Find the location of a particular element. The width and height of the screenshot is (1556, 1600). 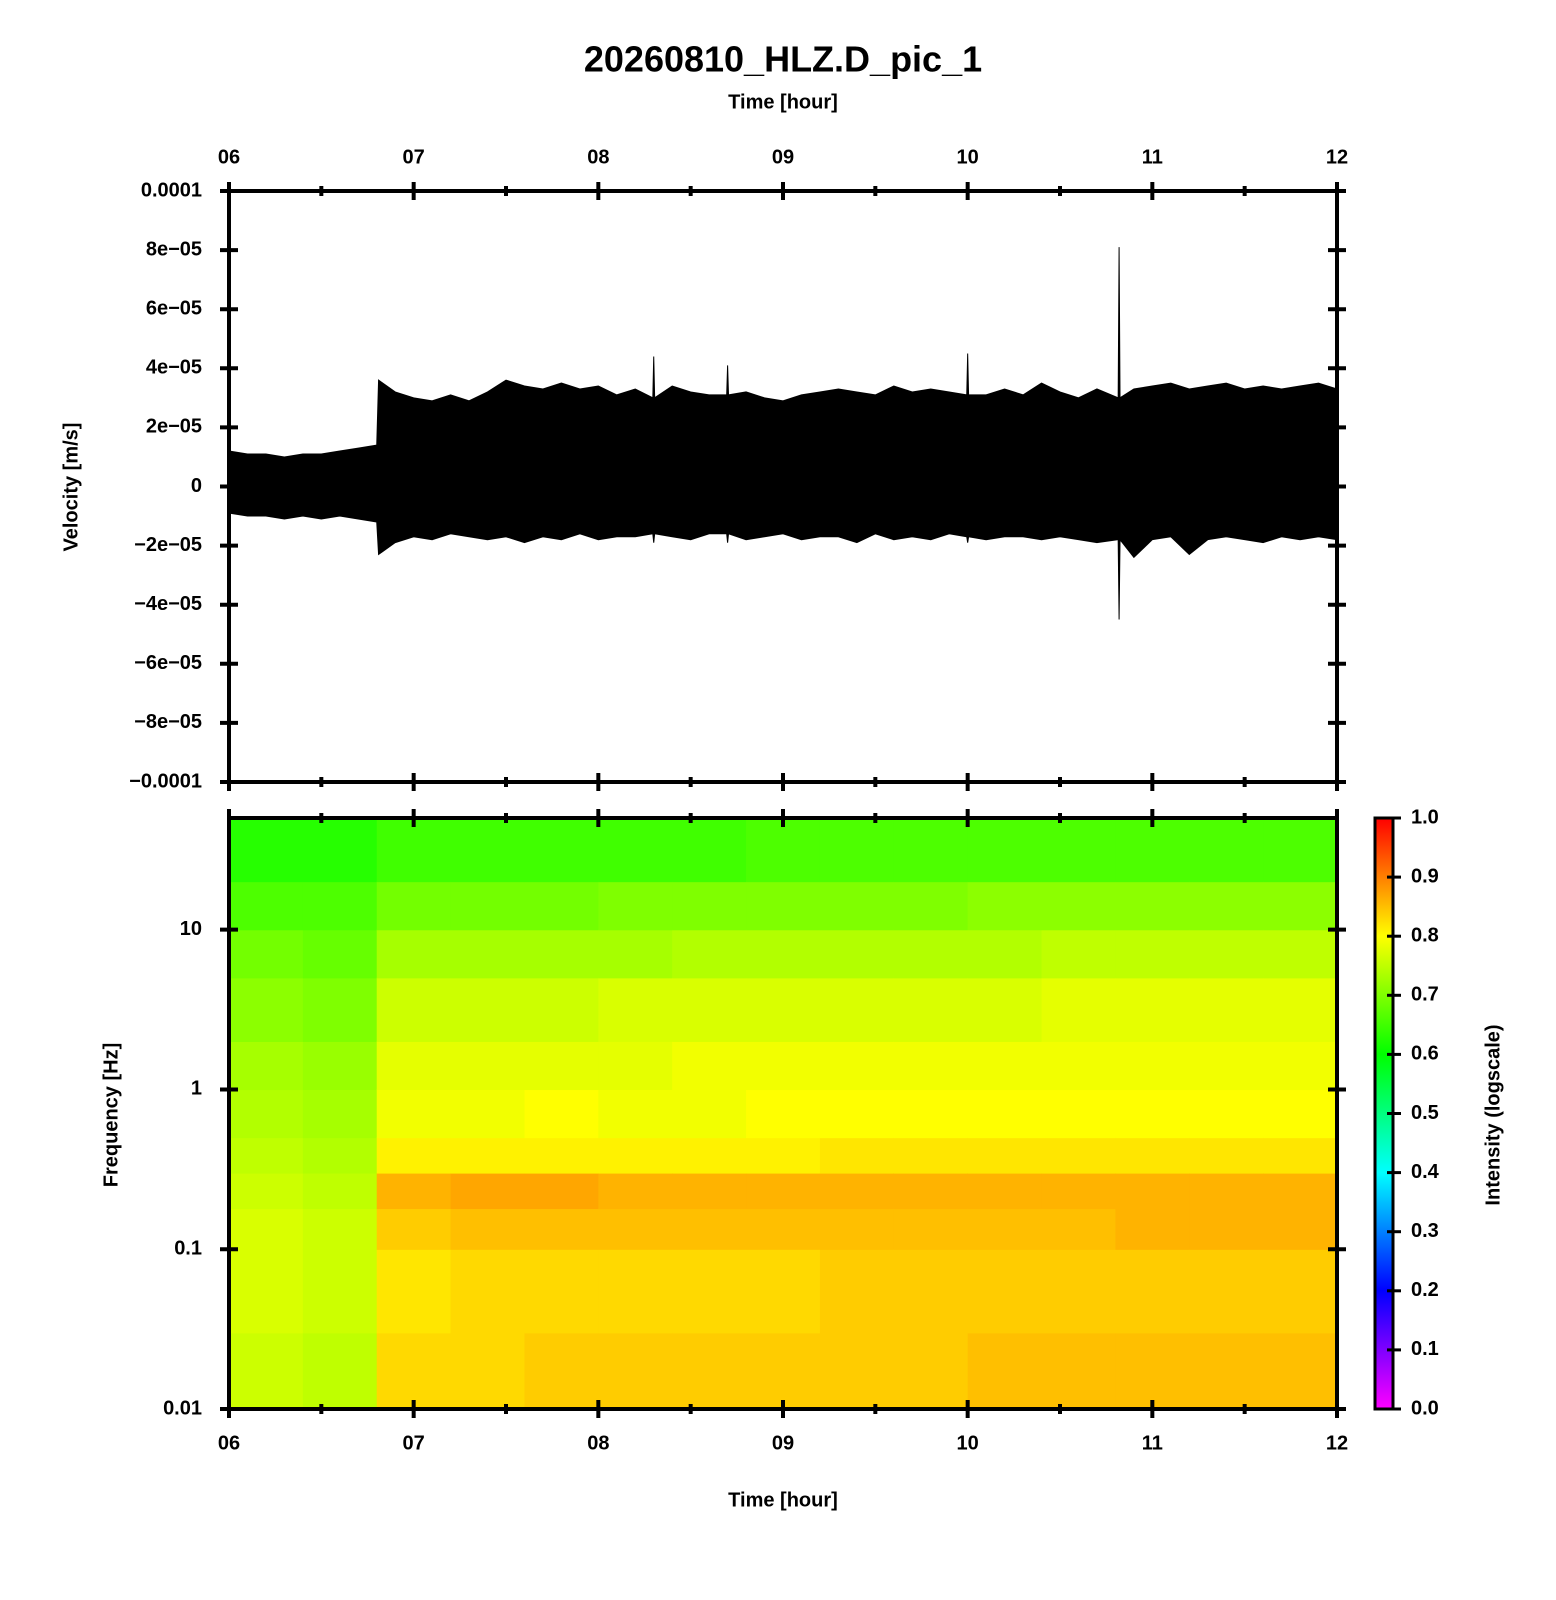

x-axis-title: Time [hour] is located at coordinates (783, 102).